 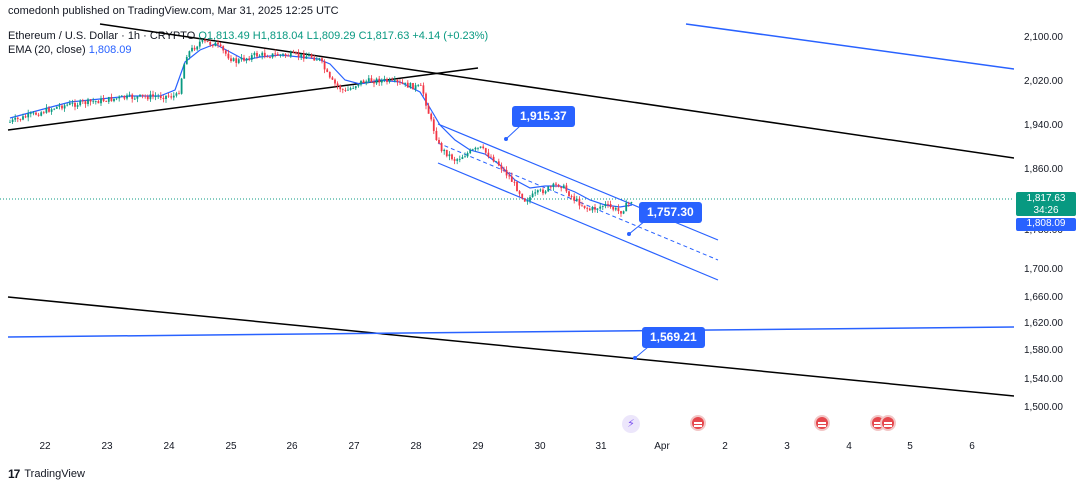 What do you see at coordinates (47, 50) in the screenshot?
I see `ema-label: EMA (20, close)` at bounding box center [47, 50].